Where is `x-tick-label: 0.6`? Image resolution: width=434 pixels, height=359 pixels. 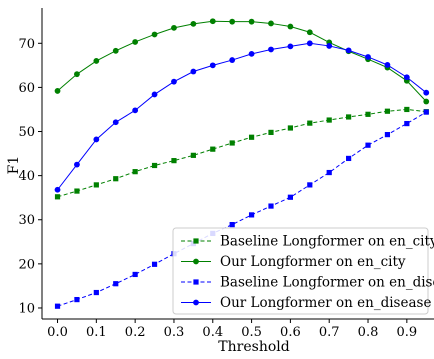 x-tick-label: 0.6 is located at coordinates (290, 332).